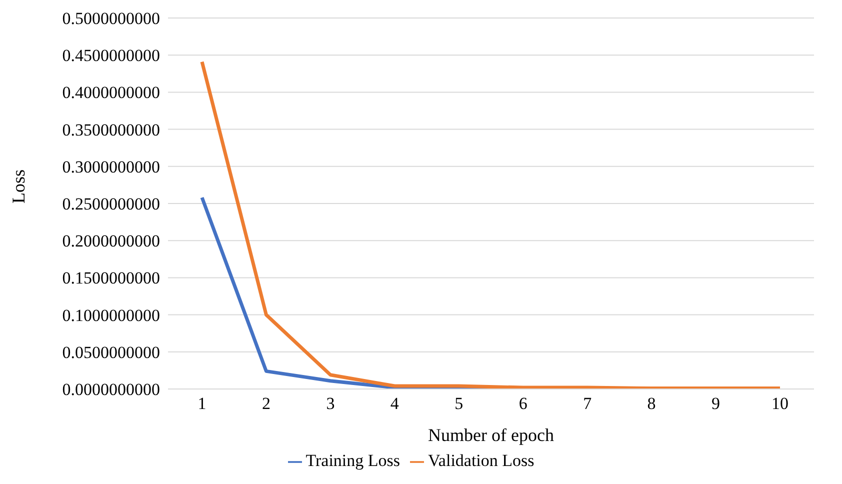 This screenshot has width=842, height=484. What do you see at coordinates (111, 315) in the screenshot?
I see `y-tick-label: 0.1000000000` at bounding box center [111, 315].